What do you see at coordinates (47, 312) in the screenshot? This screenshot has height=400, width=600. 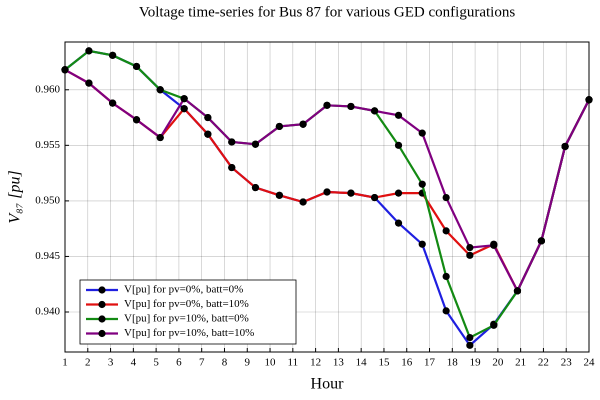 I see `y-tick-label: 0.940` at bounding box center [47, 312].